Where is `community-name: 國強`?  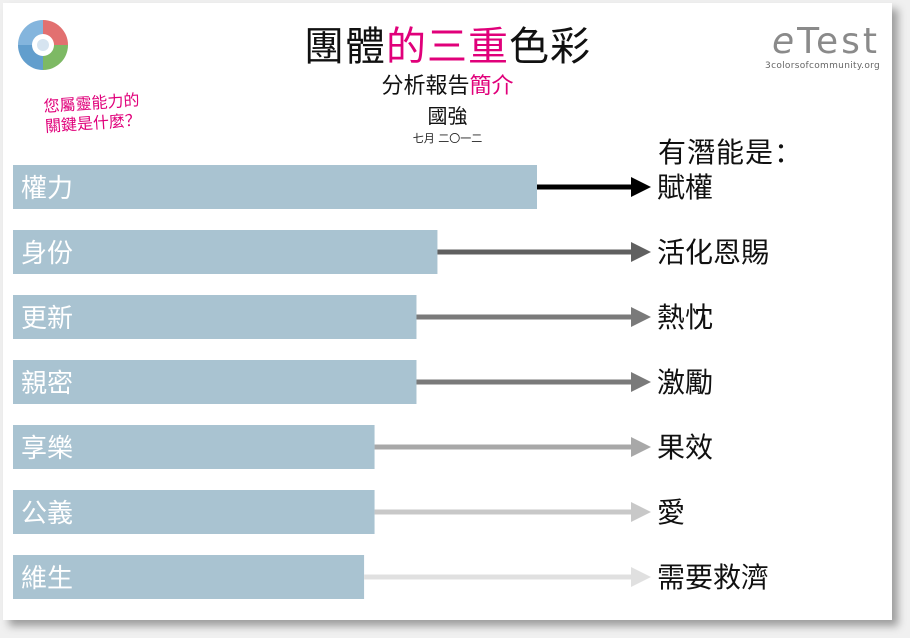 community-name: 國強 is located at coordinates (447, 116).